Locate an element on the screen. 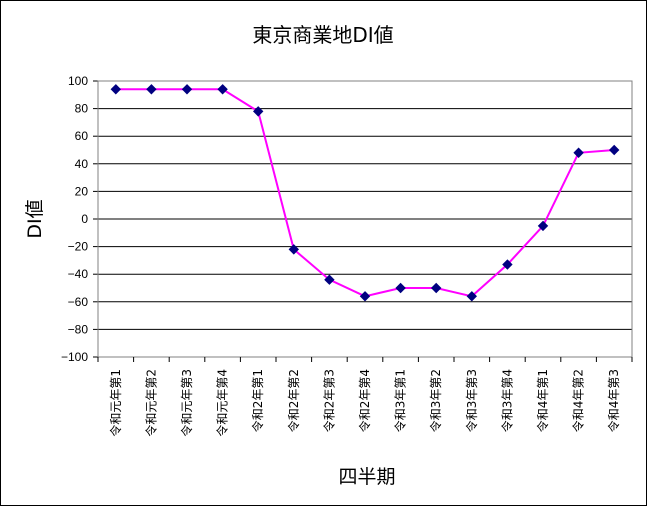 This screenshot has width=647, height=506. y-tick-label: 40 is located at coordinates (82, 164).